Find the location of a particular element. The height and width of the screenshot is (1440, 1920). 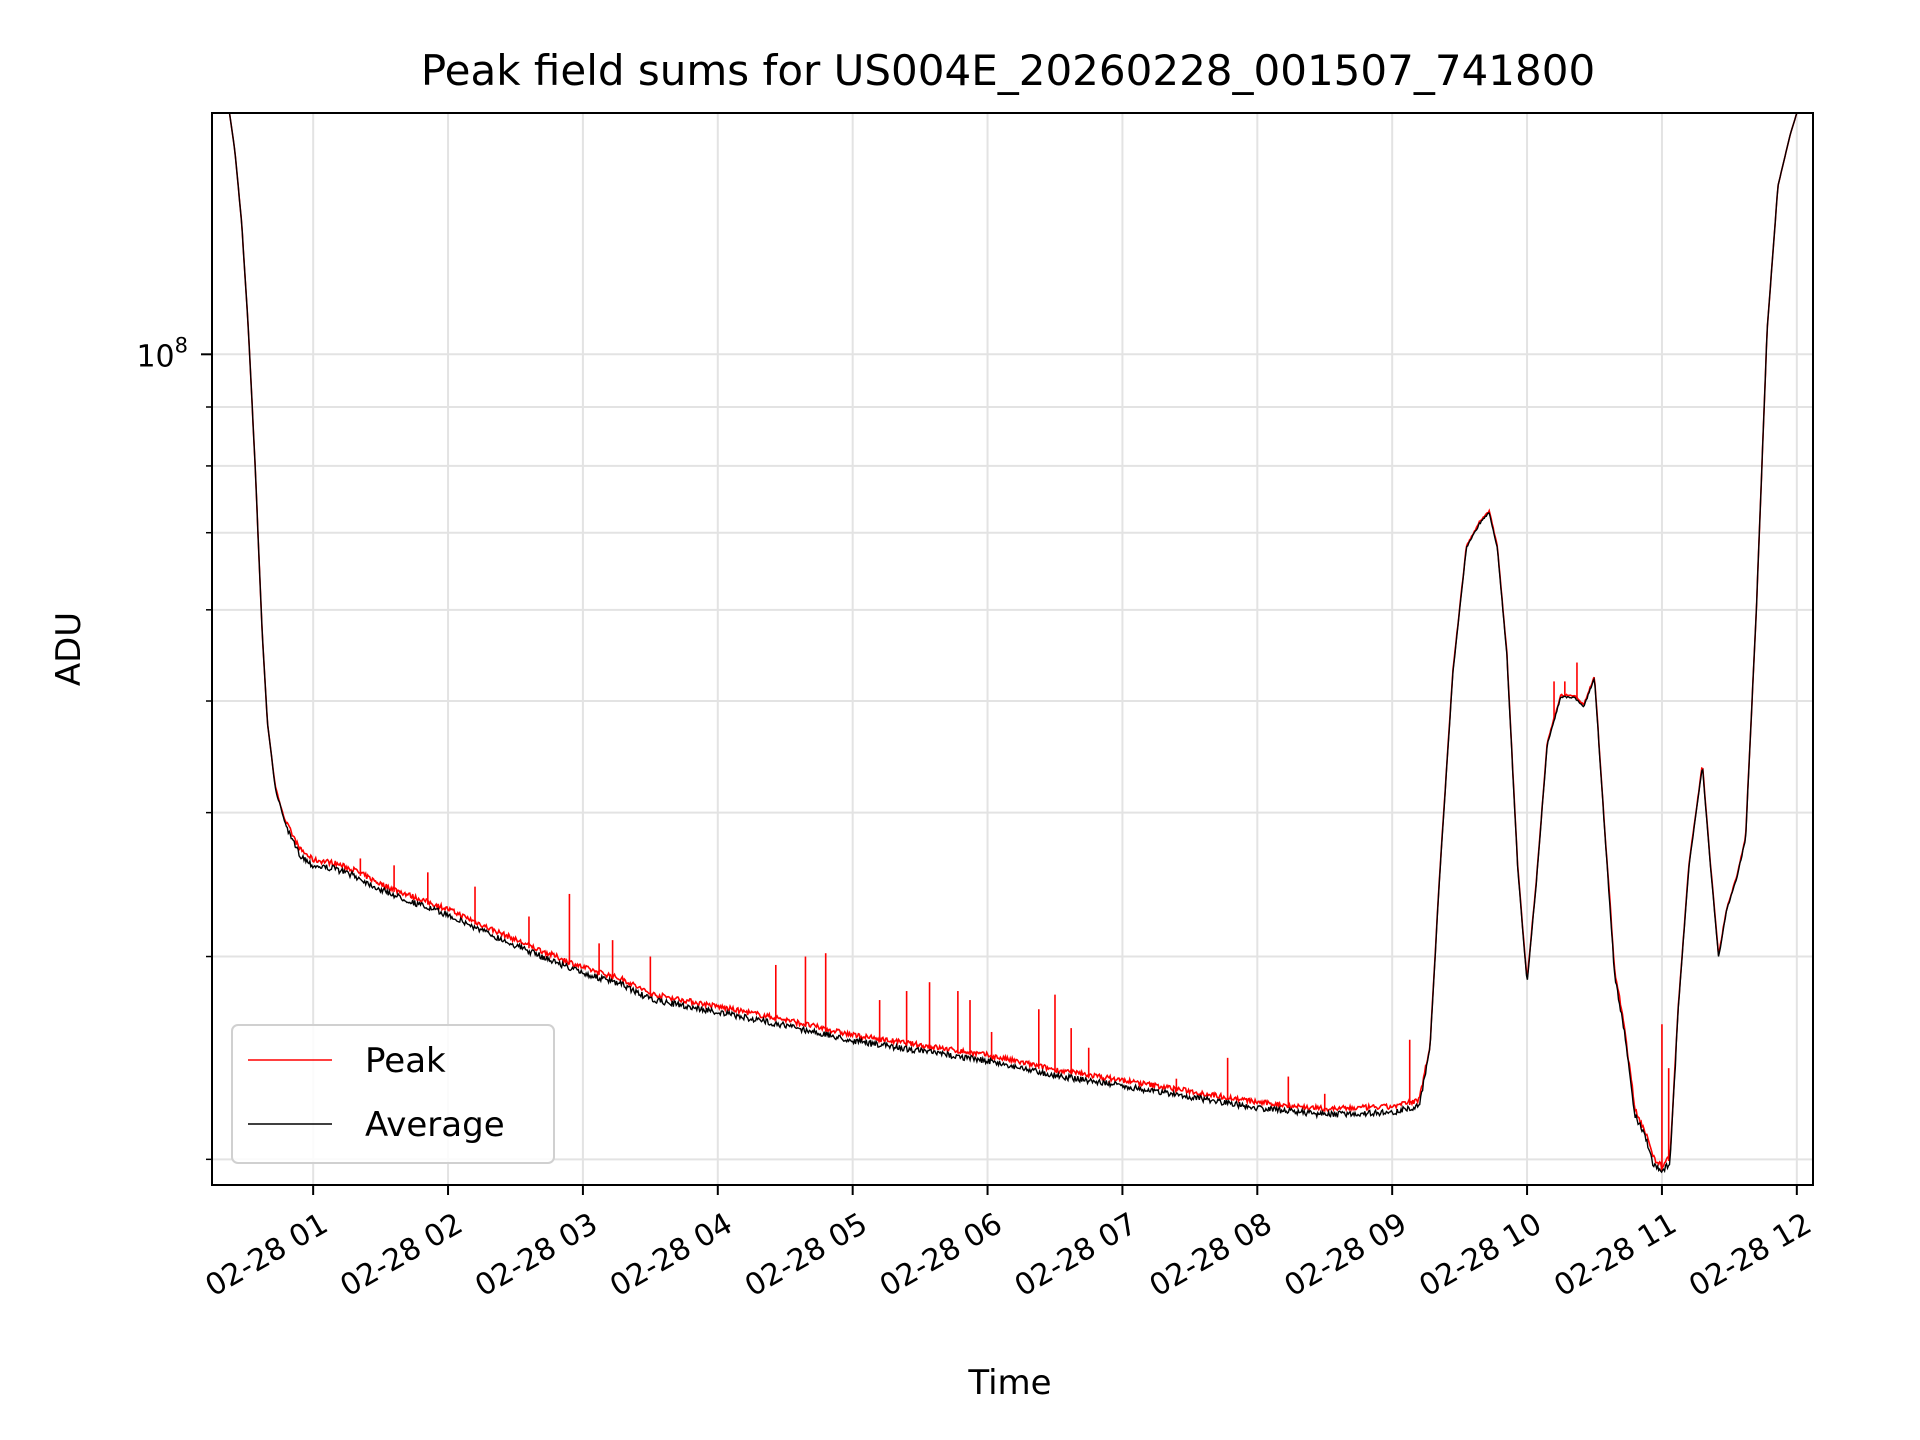

y-axis-label: ADU is located at coordinates (69, 649).